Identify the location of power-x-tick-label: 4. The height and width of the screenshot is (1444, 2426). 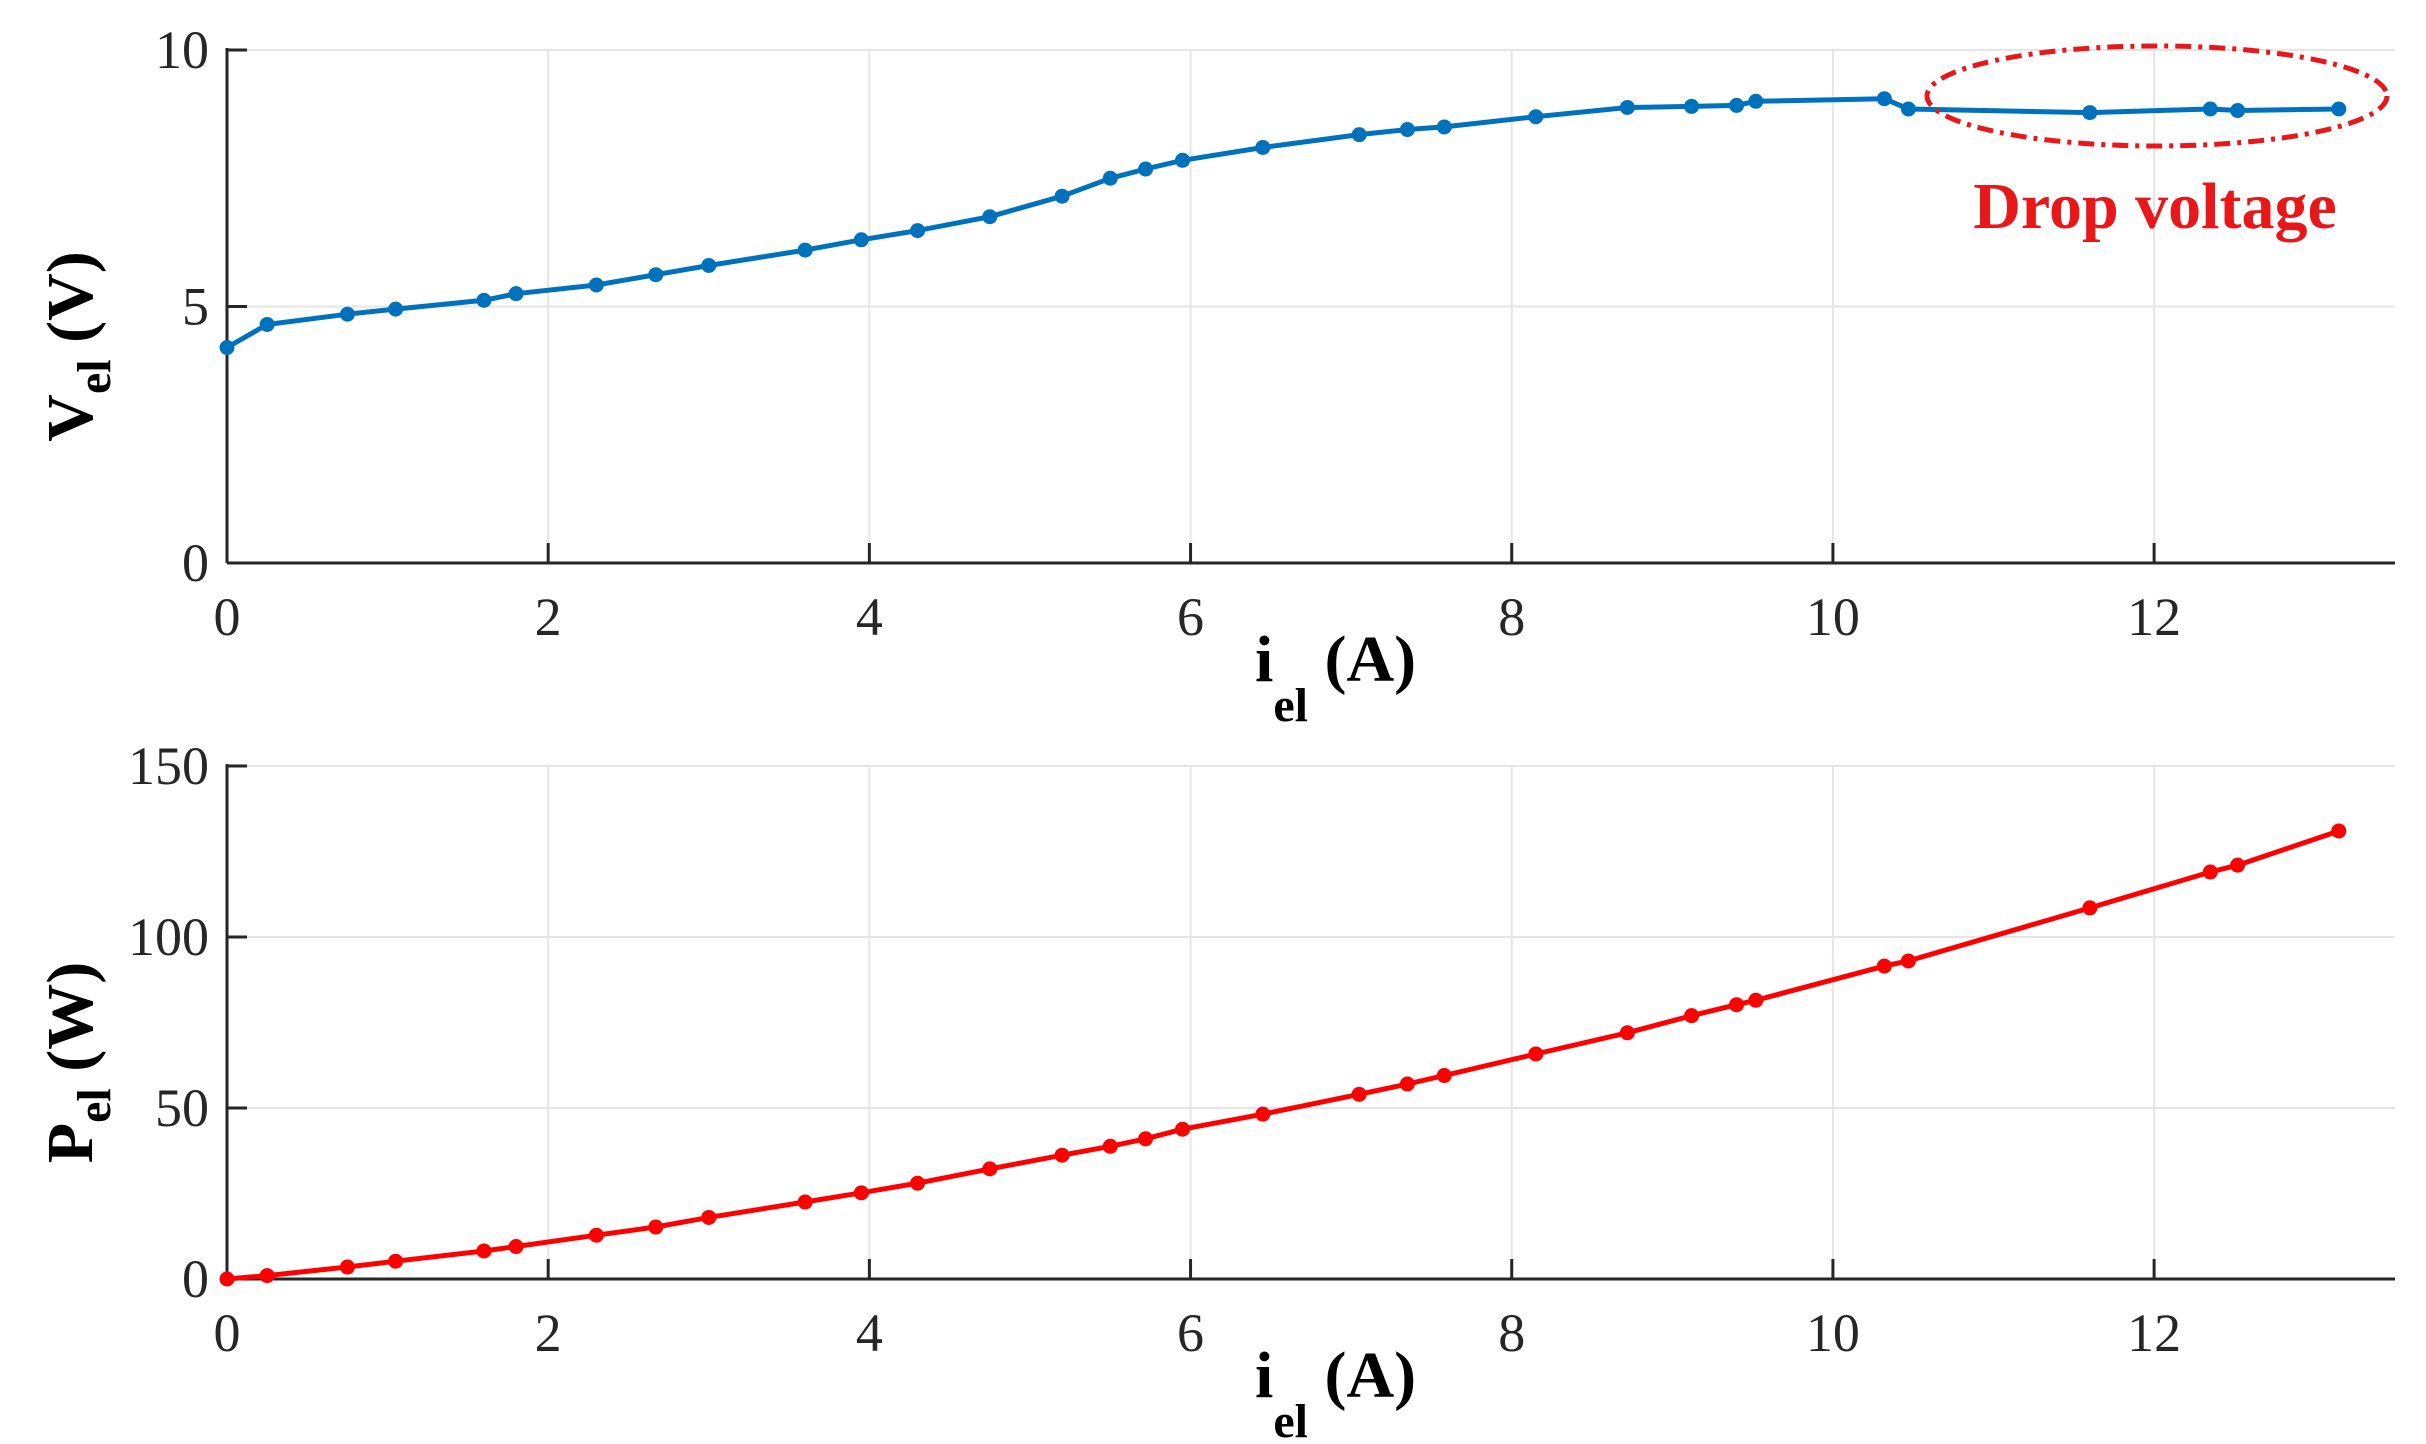
(869, 1333).